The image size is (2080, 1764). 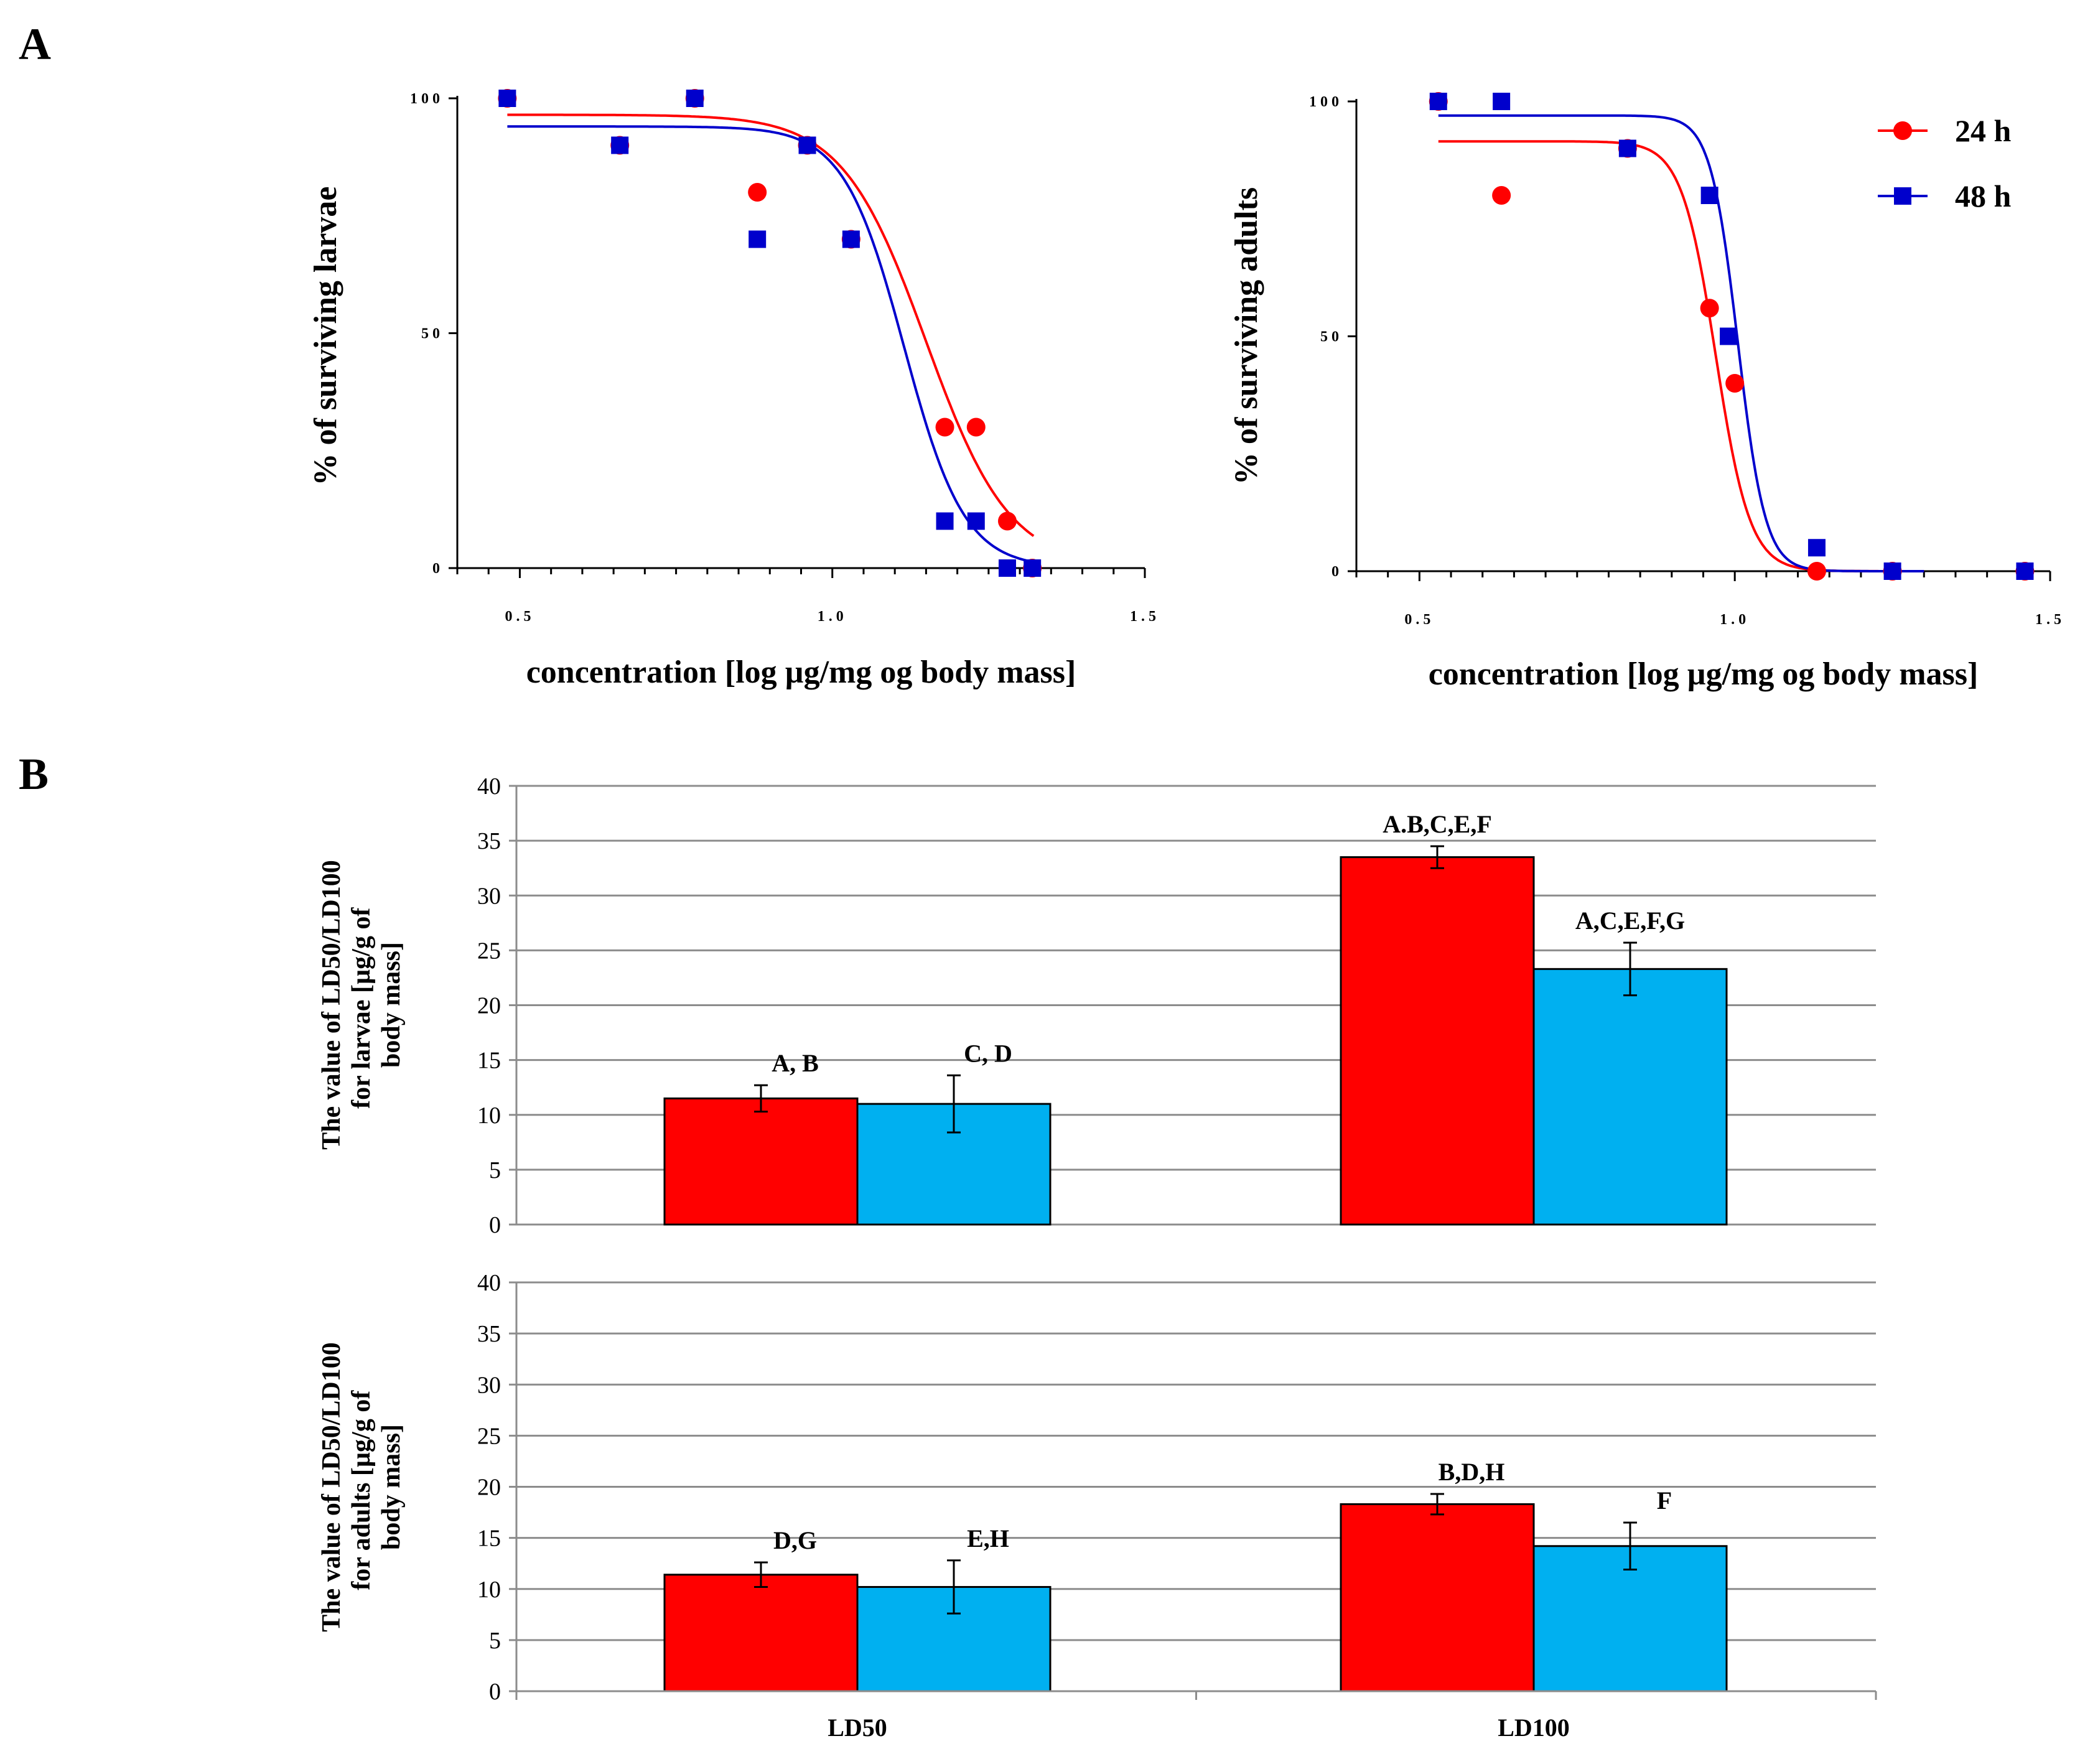 What do you see at coordinates (1983, 196) in the screenshot?
I see `legend-label: 48 h` at bounding box center [1983, 196].